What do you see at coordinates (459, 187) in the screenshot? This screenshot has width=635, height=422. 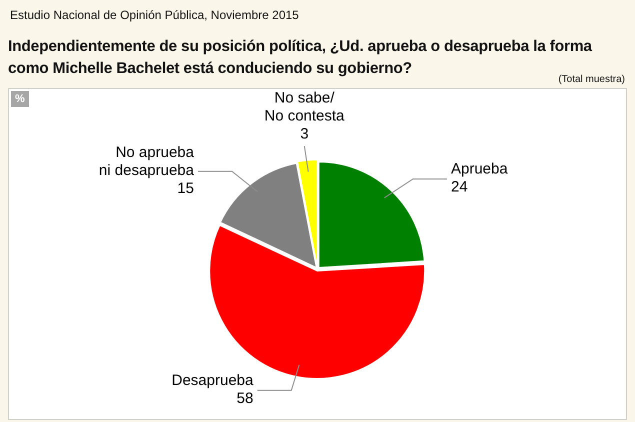 I see `data-label: 24` at bounding box center [459, 187].